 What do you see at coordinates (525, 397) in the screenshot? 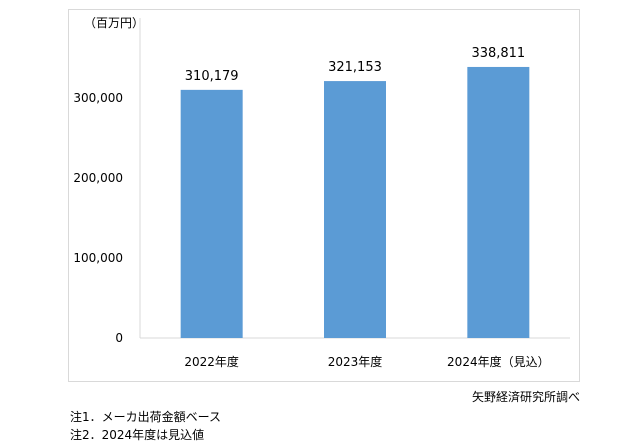
I see `source-credit: 矢野経済研究所調べ` at bounding box center [525, 397].